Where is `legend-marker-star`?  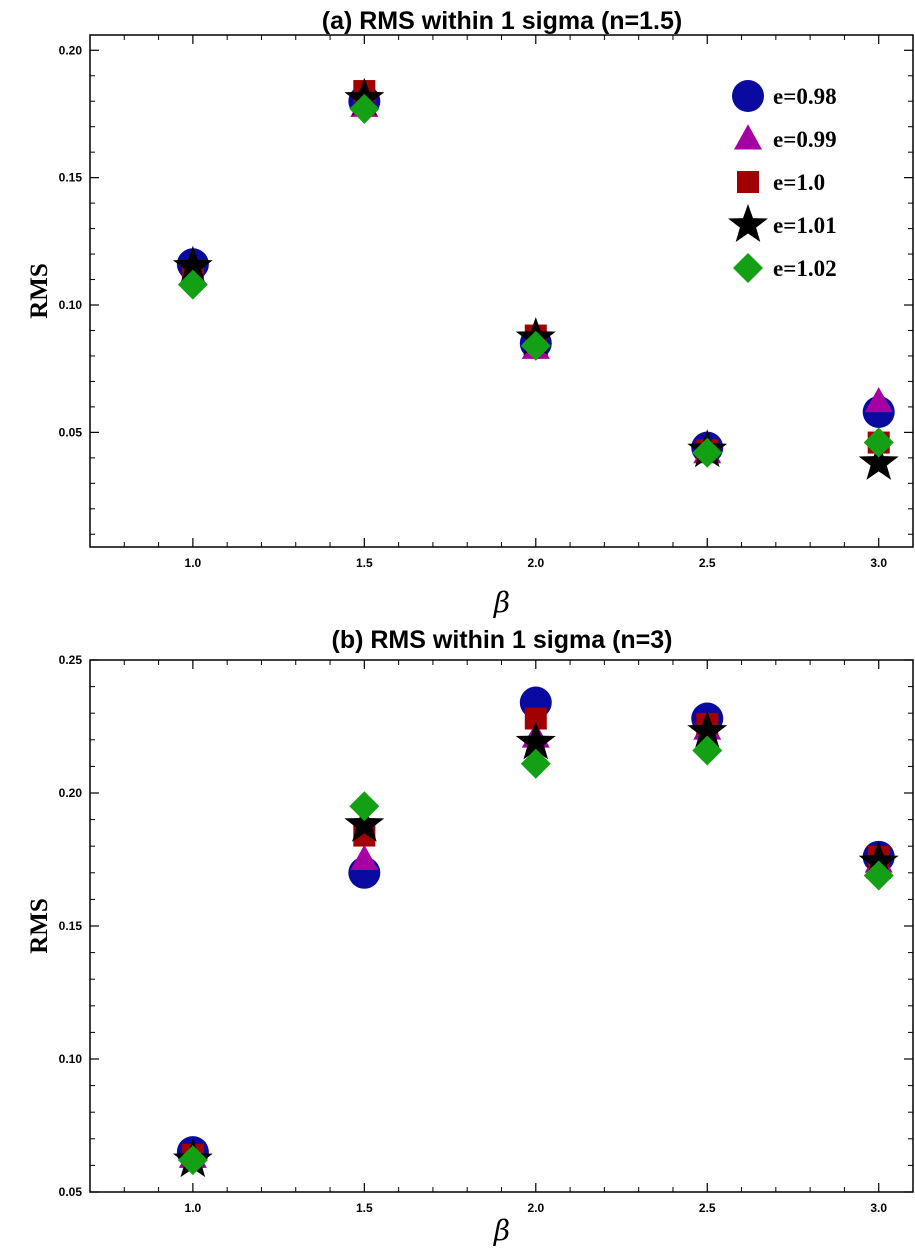
legend-marker-star is located at coordinates (748, 223).